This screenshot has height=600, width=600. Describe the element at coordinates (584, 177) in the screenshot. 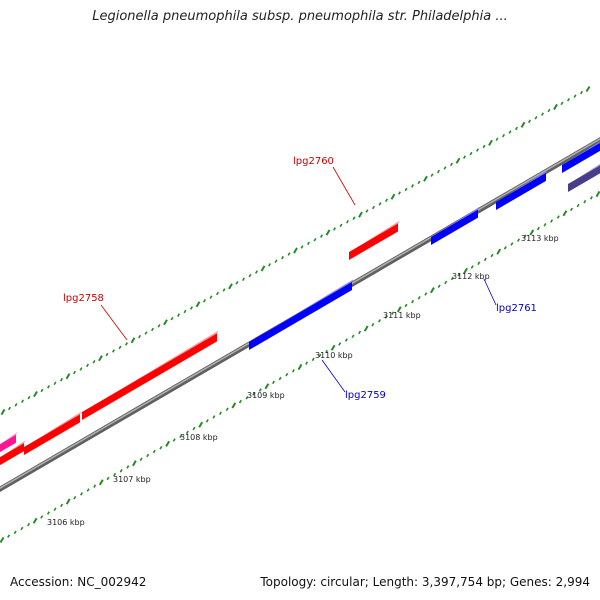

I see `gene-other-rev` at that location.